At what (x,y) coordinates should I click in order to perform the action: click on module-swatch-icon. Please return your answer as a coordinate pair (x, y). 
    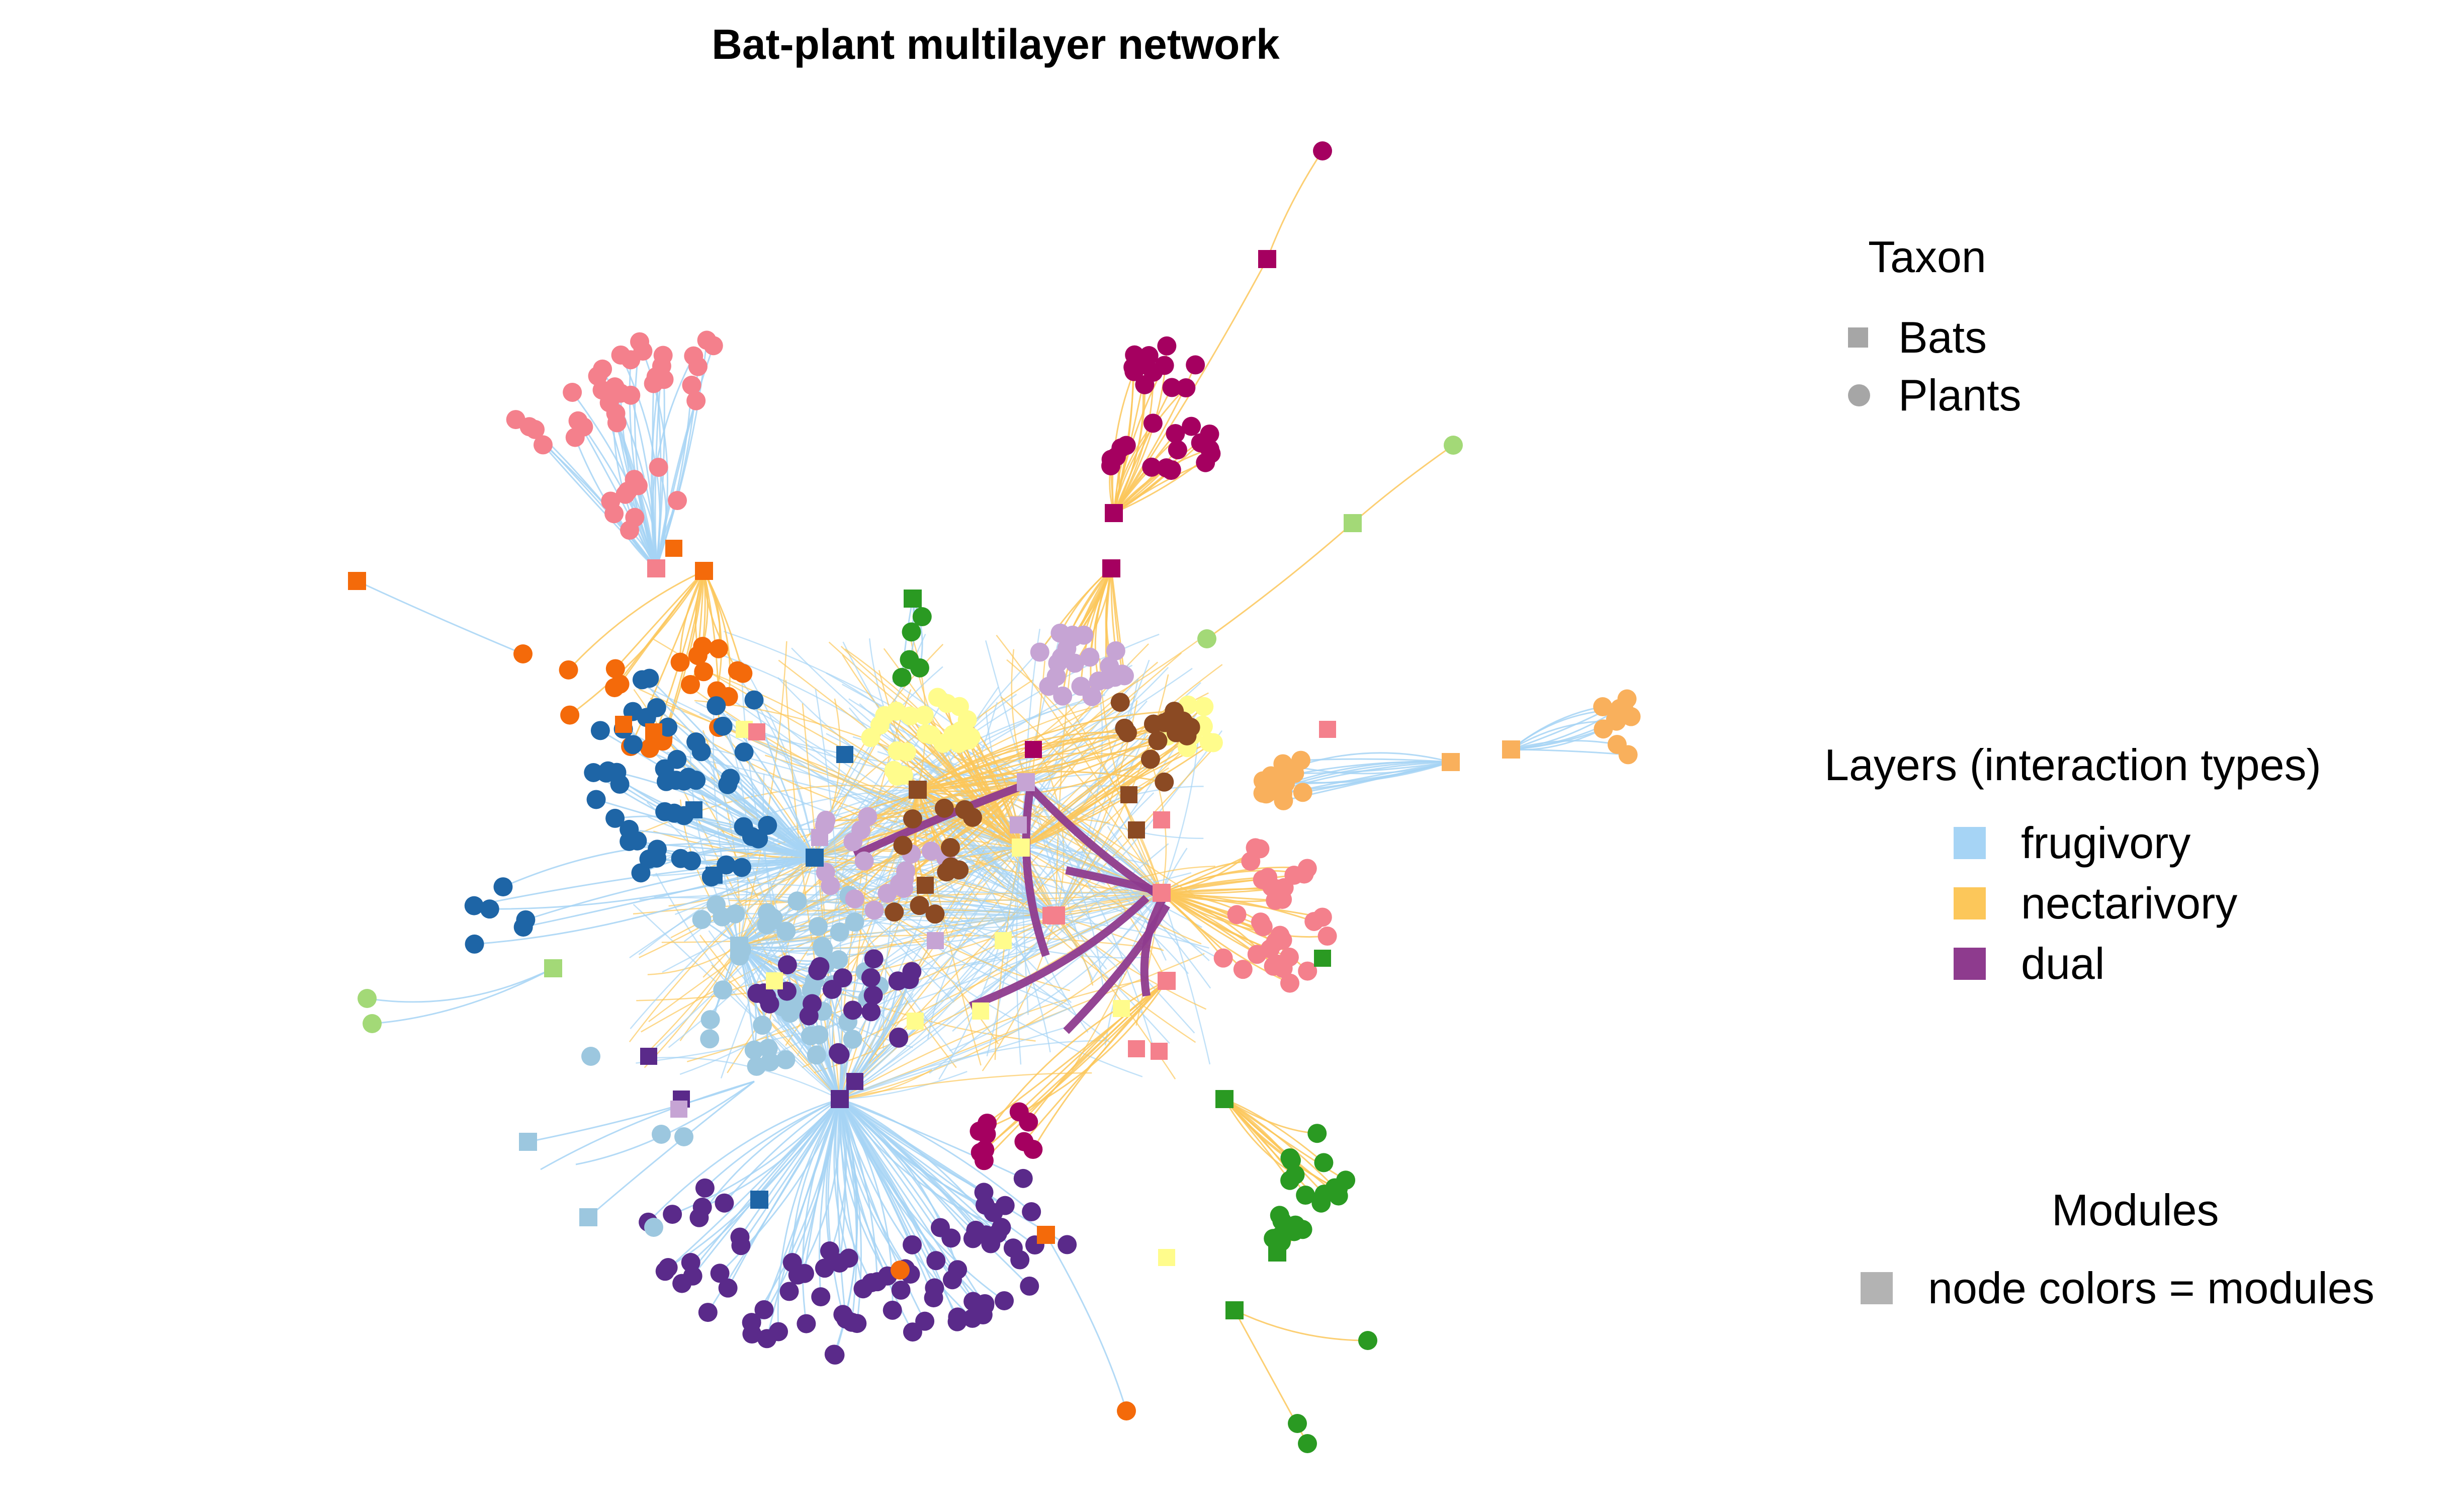
    Looking at the image, I should click on (1877, 1288).